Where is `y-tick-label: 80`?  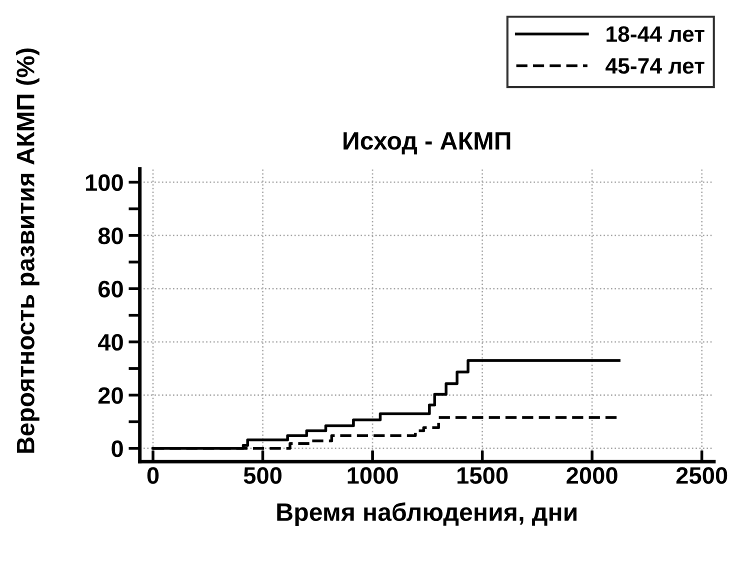 y-tick-label: 80 is located at coordinates (110, 236).